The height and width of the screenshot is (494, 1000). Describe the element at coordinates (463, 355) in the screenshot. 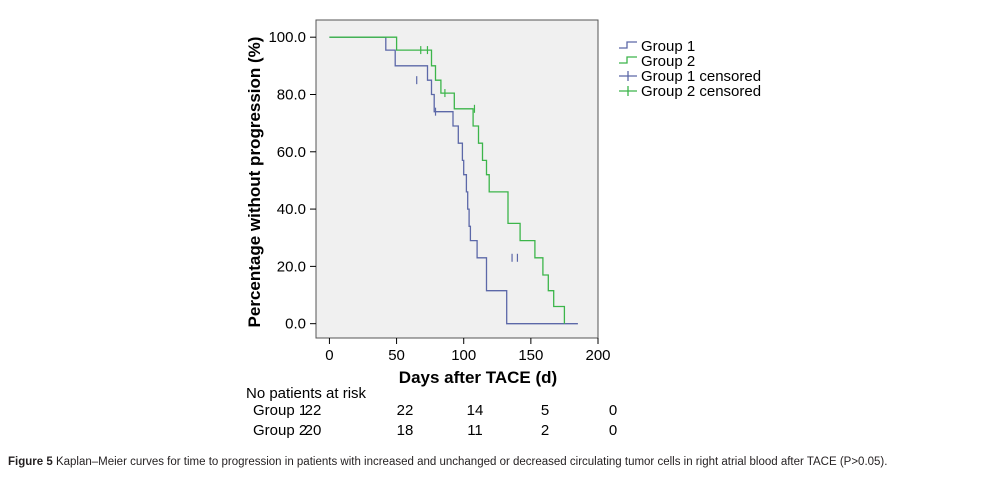

I see `x-tick-label: 100` at that location.